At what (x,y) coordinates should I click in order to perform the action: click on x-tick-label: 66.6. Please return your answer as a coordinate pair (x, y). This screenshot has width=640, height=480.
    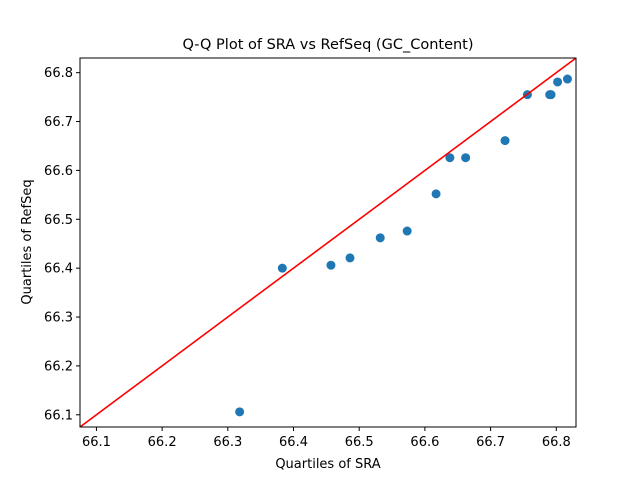
    Looking at the image, I should click on (424, 442).